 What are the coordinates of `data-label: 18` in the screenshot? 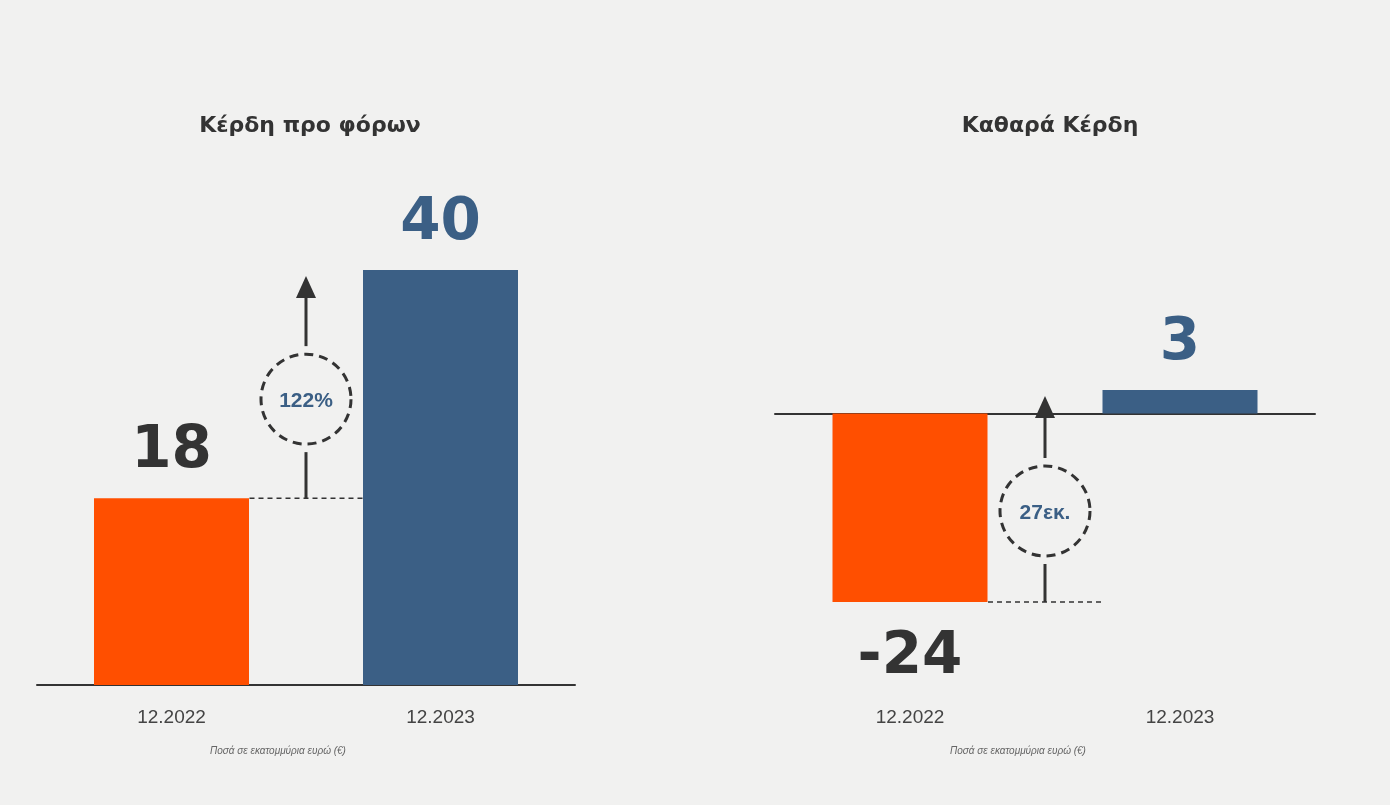 It's located at (171, 447).